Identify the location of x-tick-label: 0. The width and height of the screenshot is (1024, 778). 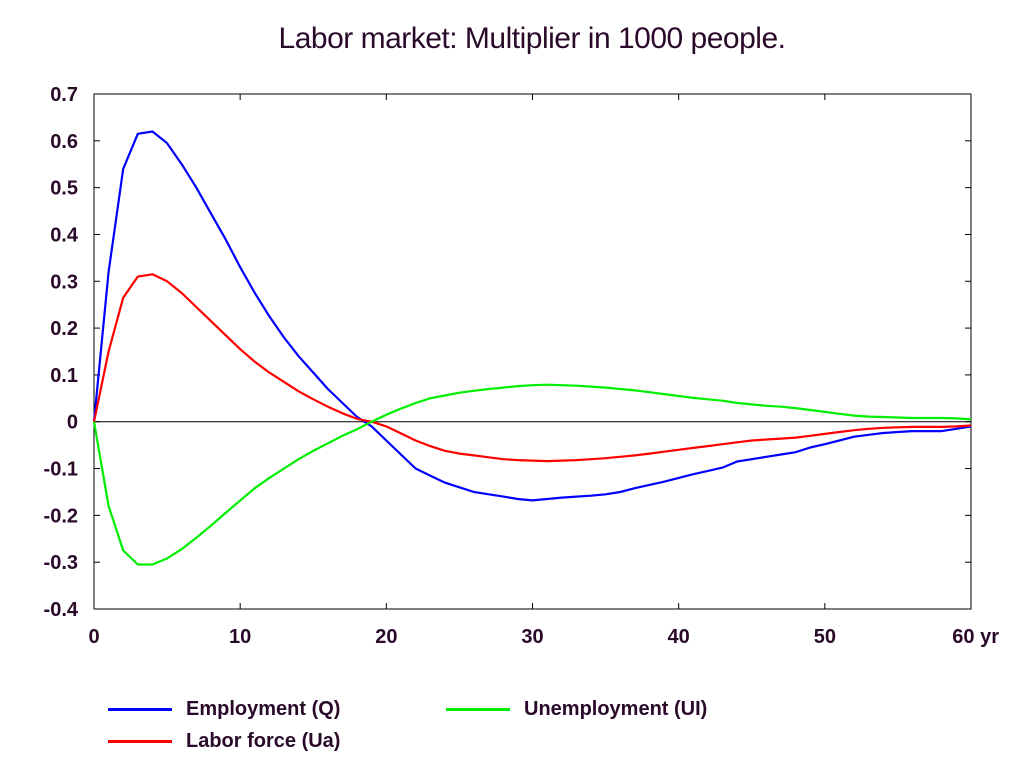
(93, 637).